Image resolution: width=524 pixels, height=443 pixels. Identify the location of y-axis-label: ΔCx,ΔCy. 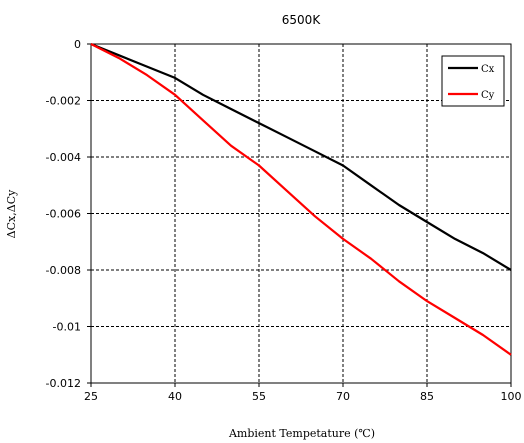
(11, 213).